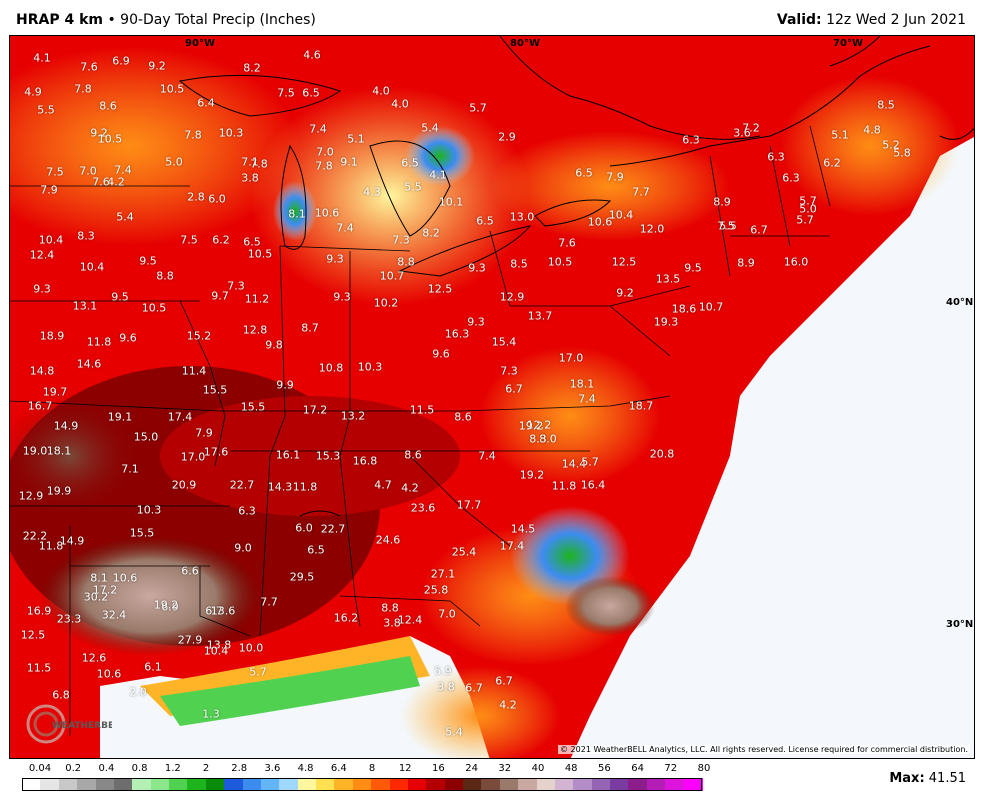  What do you see at coordinates (372, 768) in the screenshot?
I see `legend-label: 8` at bounding box center [372, 768].